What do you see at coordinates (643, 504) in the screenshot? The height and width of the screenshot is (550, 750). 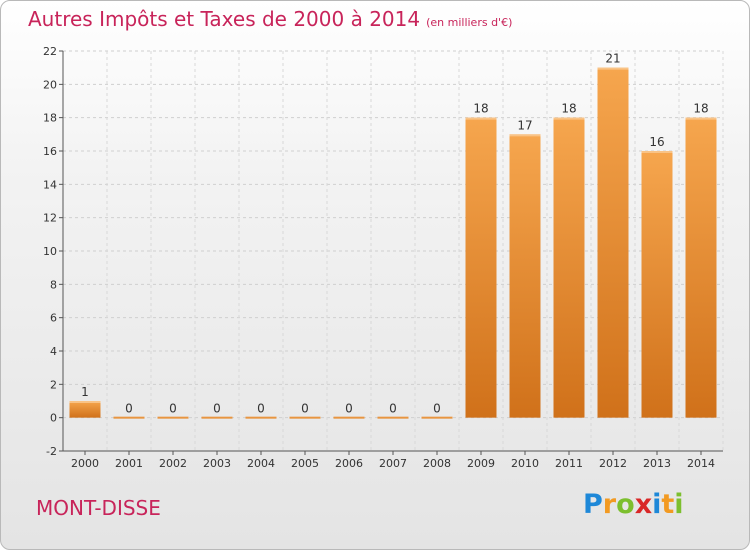 I see `logo-letter: x` at bounding box center [643, 504].